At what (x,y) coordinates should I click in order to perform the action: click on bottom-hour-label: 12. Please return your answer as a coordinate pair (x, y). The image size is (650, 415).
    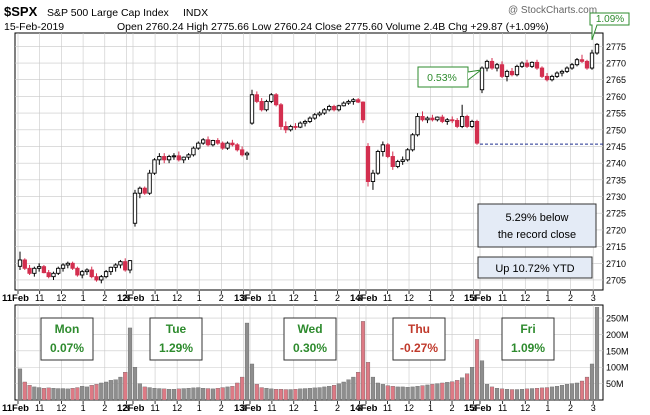
    Looking at the image, I should click on (409, 408).